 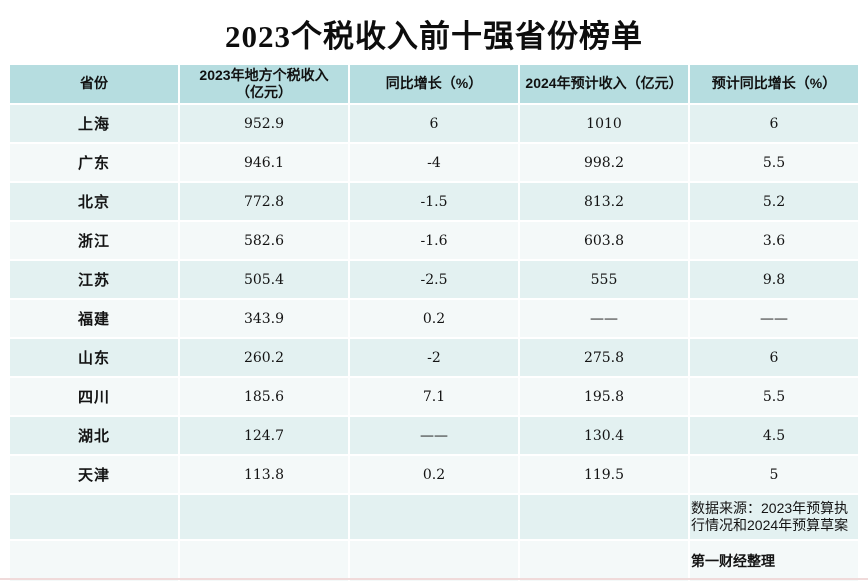 I want to click on cell-value: 5, so click(x=774, y=474).